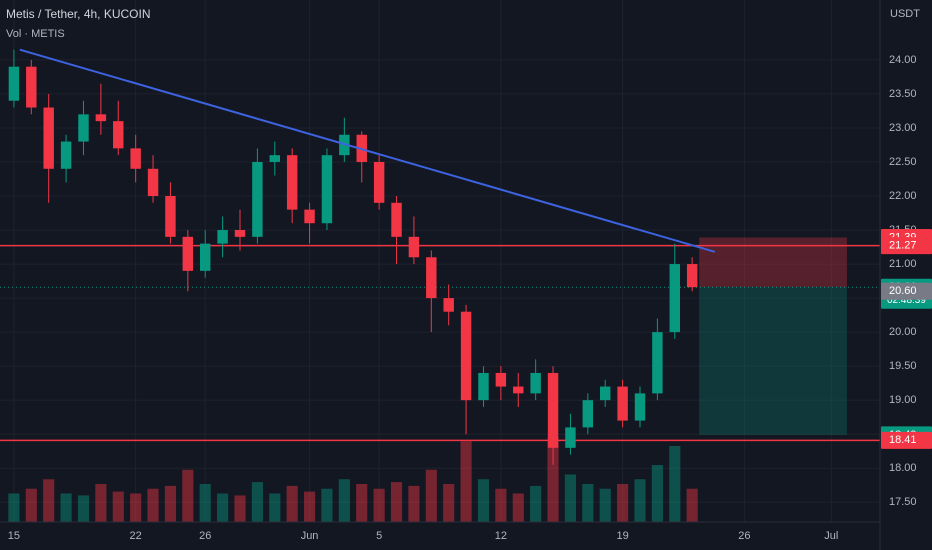 This screenshot has width=932, height=550. I want to click on y-tick-label: 23.50, so click(903, 94).